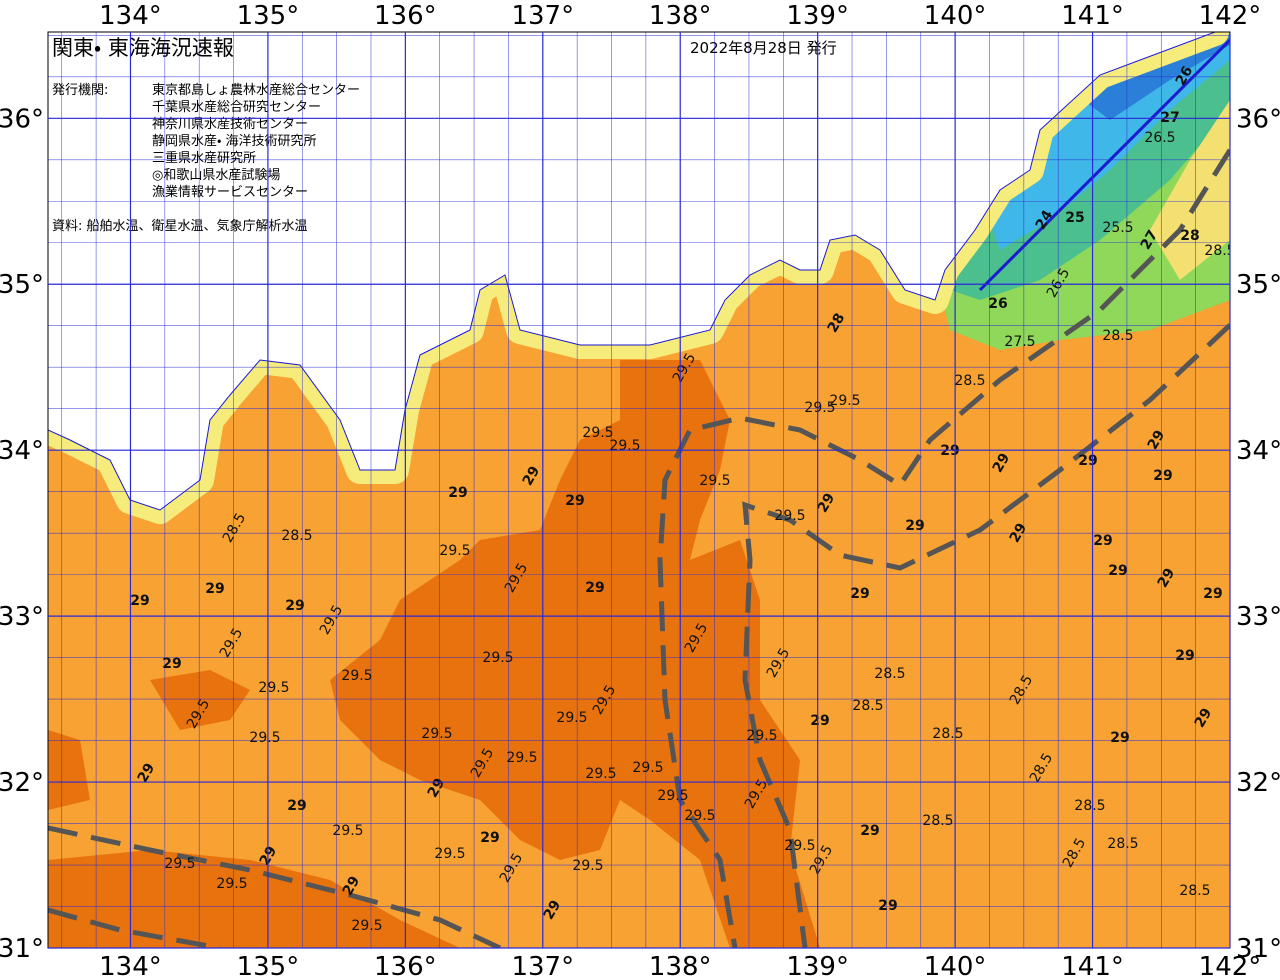  I want to click on issuer: ◎和歌山県水産試験場, so click(216, 175).